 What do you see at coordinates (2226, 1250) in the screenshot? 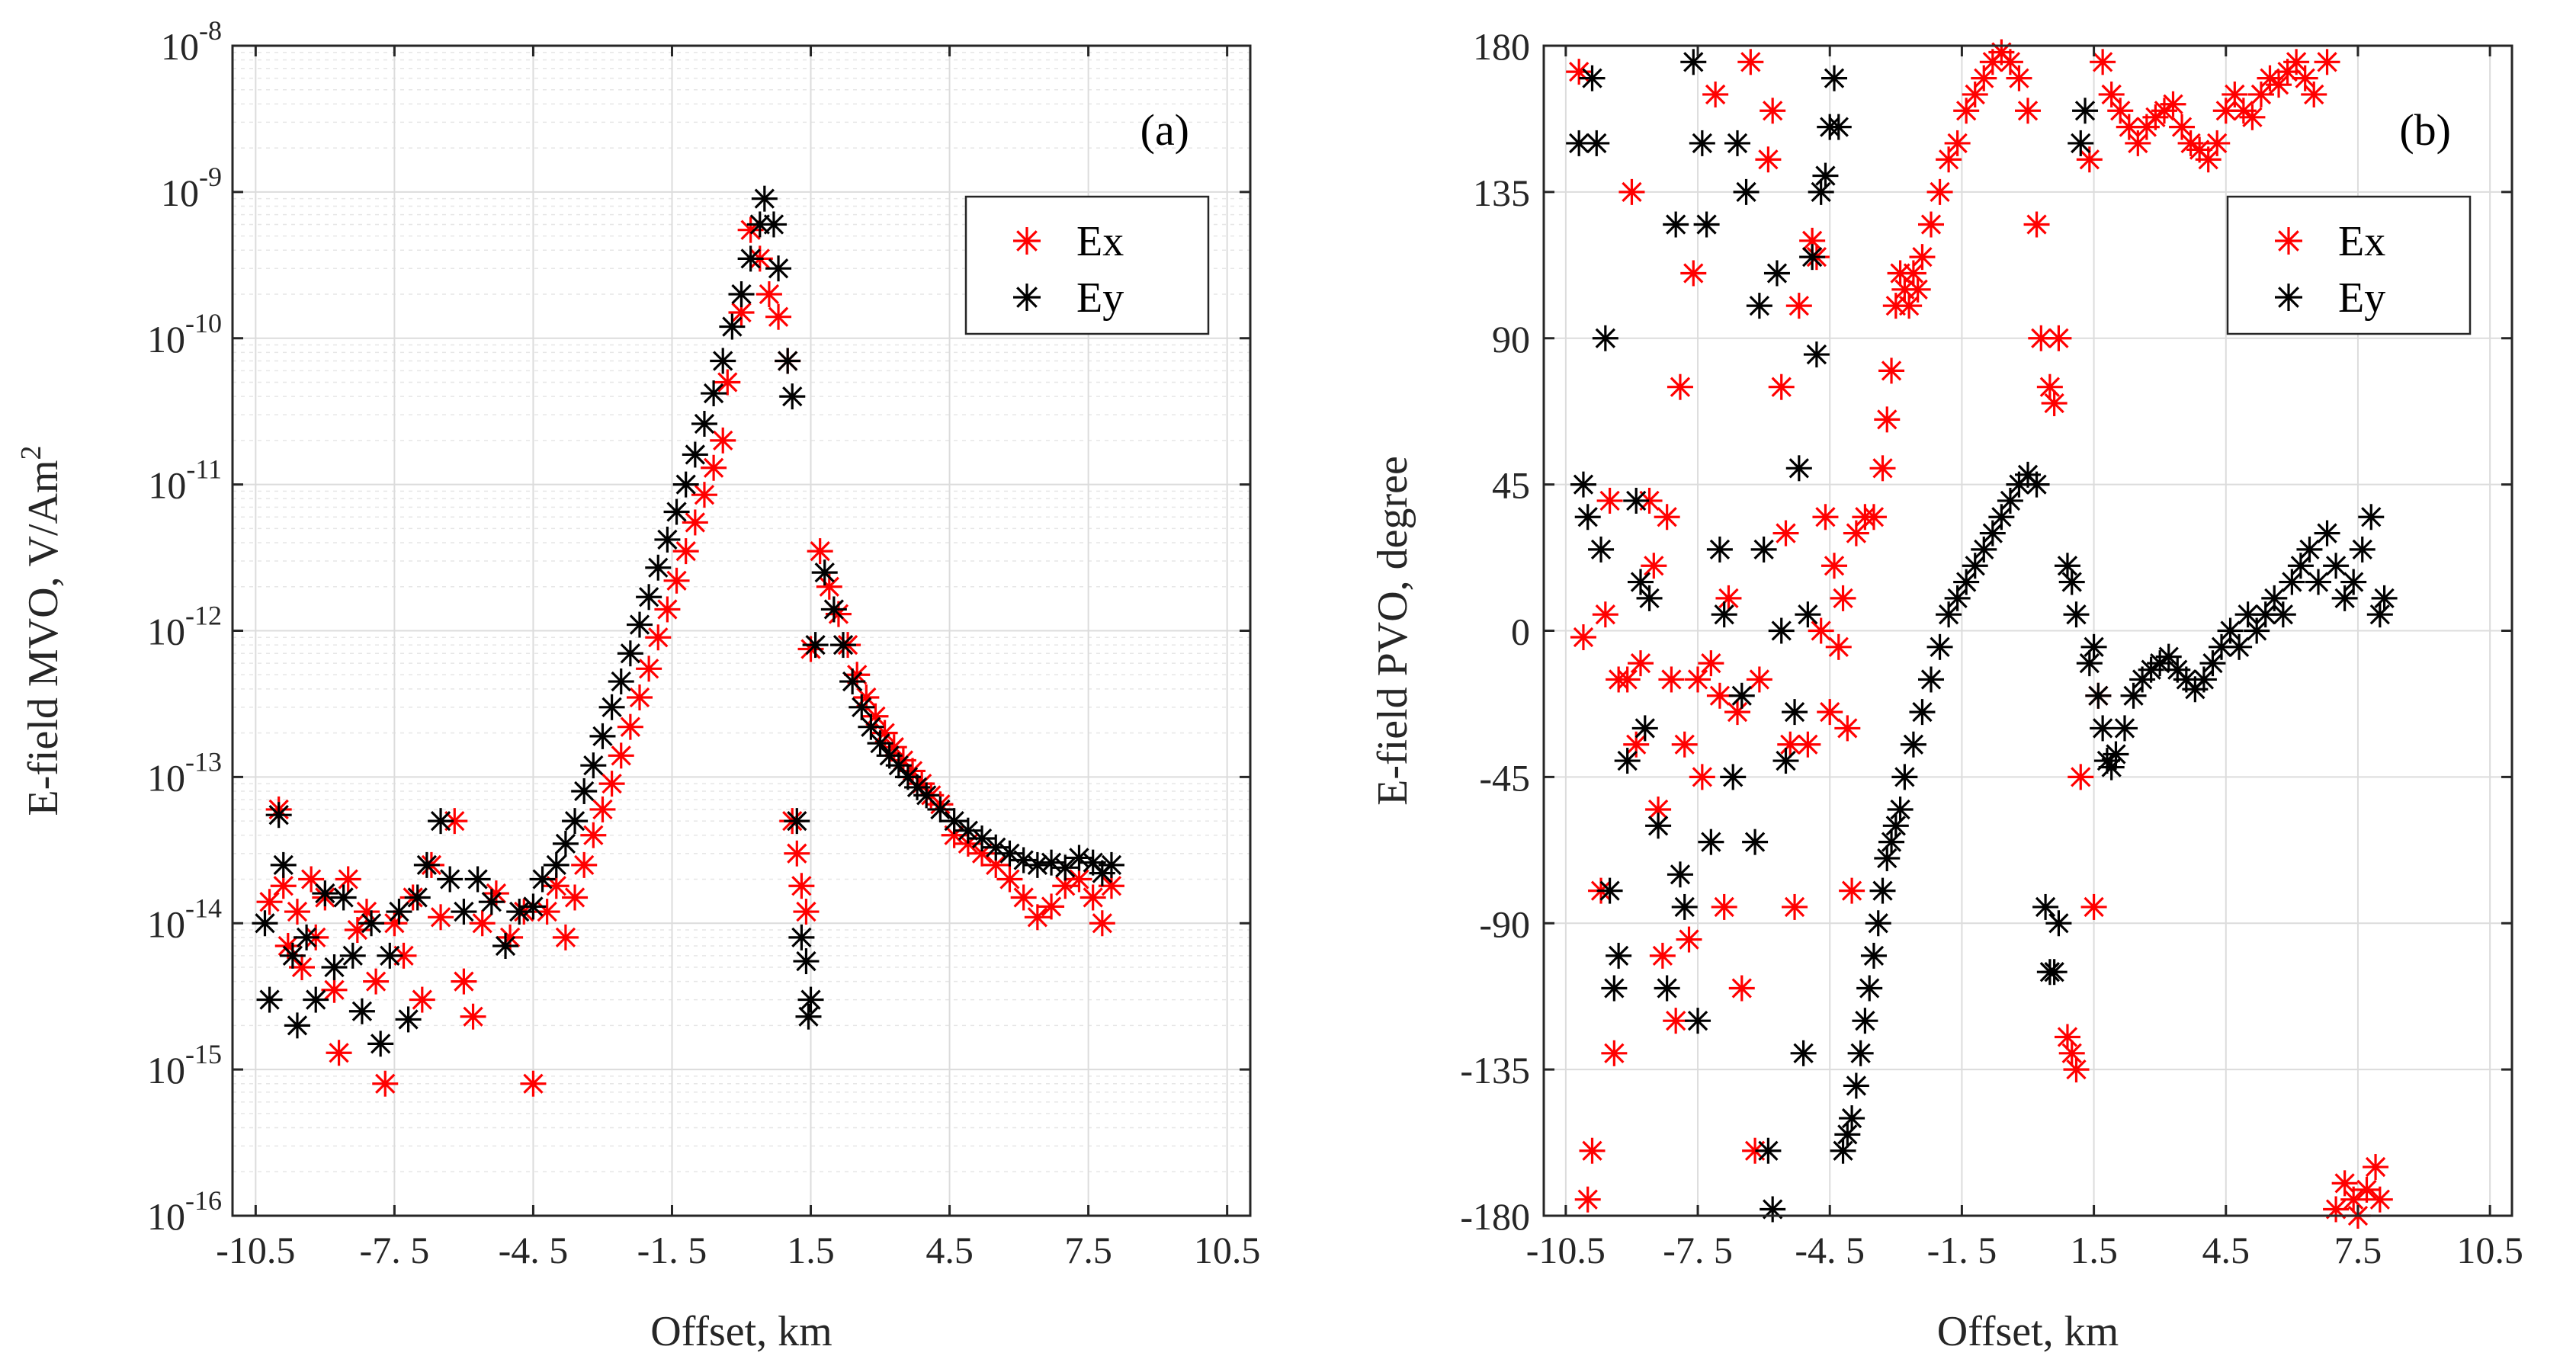
I see `x-tick-label: 4.5` at bounding box center [2226, 1250].